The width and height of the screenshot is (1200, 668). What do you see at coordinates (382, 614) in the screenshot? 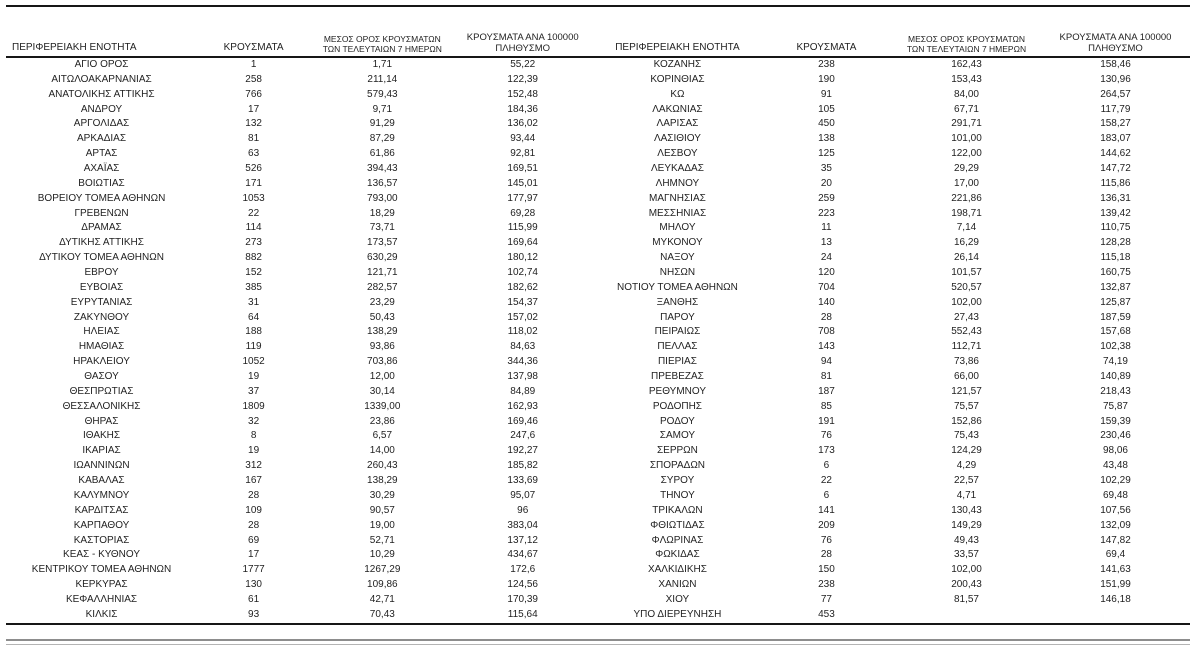
I see `avg7-cell: 70,43` at bounding box center [382, 614].